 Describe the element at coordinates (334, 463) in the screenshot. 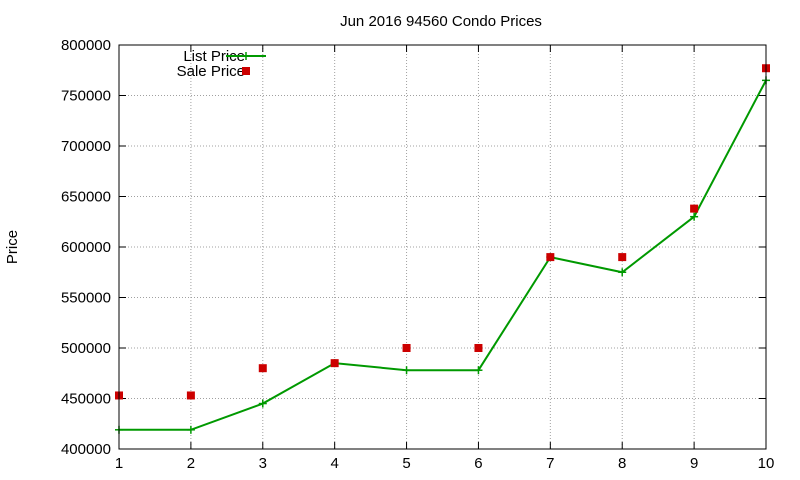

I see `x-tick-label: 4` at that location.